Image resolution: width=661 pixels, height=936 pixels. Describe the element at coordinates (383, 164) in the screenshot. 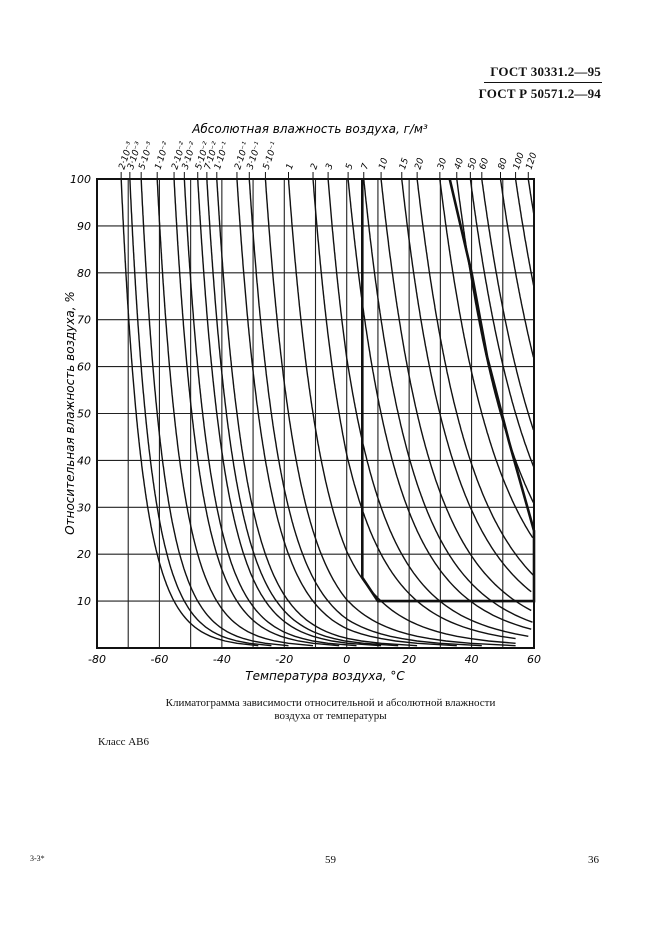

I see `top-tick-label: 10` at that location.